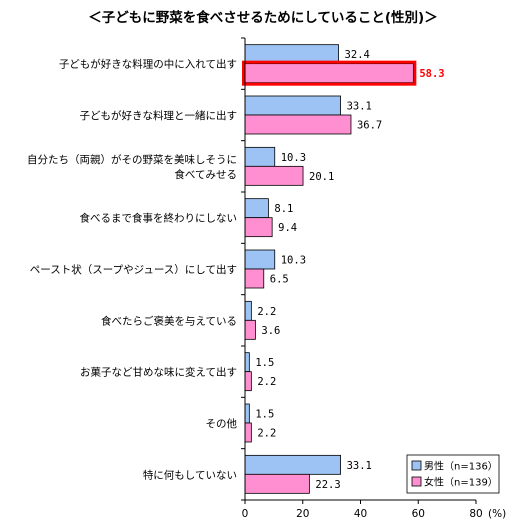  I want to click on x-tick-label-3: 60, so click(418, 514).